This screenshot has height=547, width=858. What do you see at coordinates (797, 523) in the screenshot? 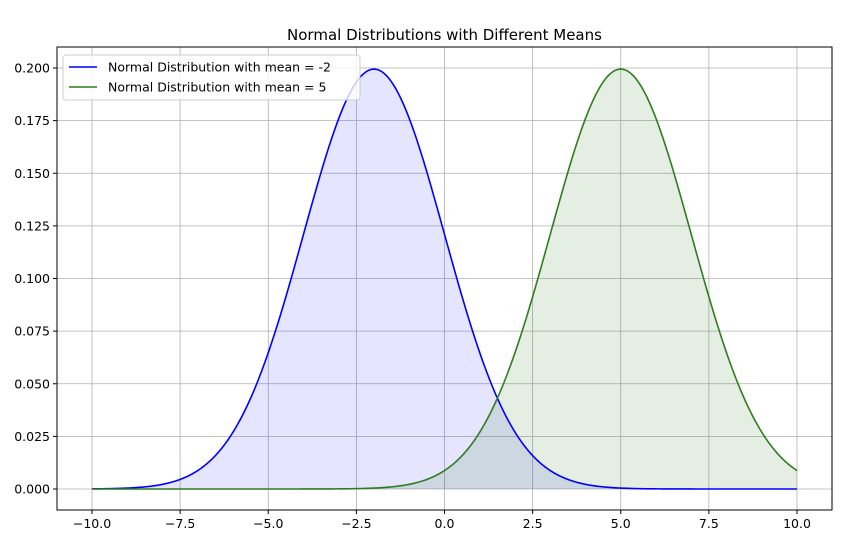
I see `x-tick-label: 10.0` at bounding box center [797, 523].